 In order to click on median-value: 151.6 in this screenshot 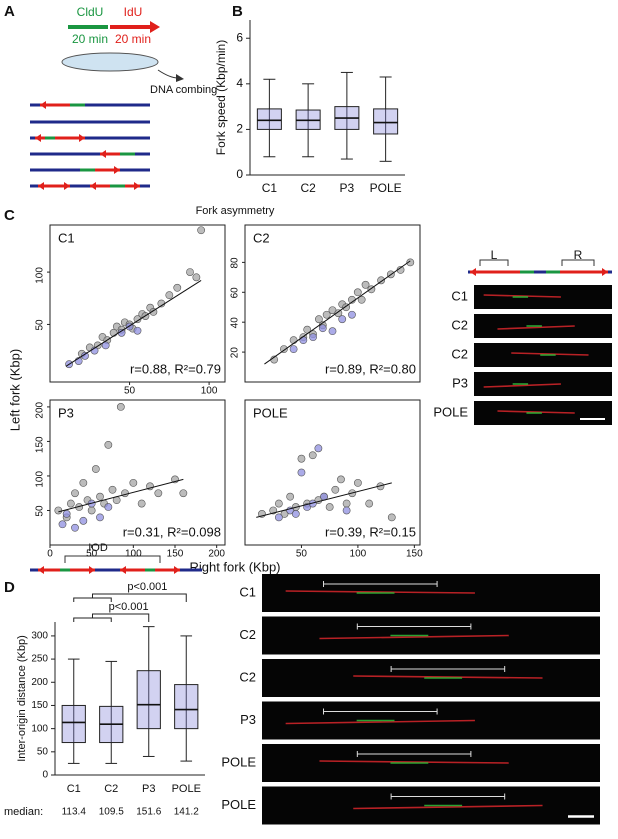, I will do `click(148, 812)`.